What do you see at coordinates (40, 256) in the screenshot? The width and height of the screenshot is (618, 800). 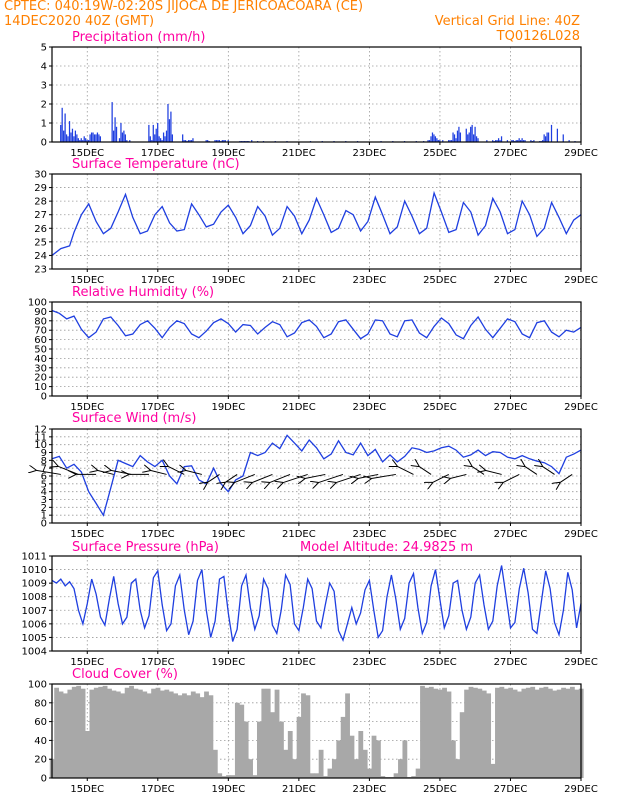 I see `temp-ytick-label: 24` at bounding box center [40, 256].